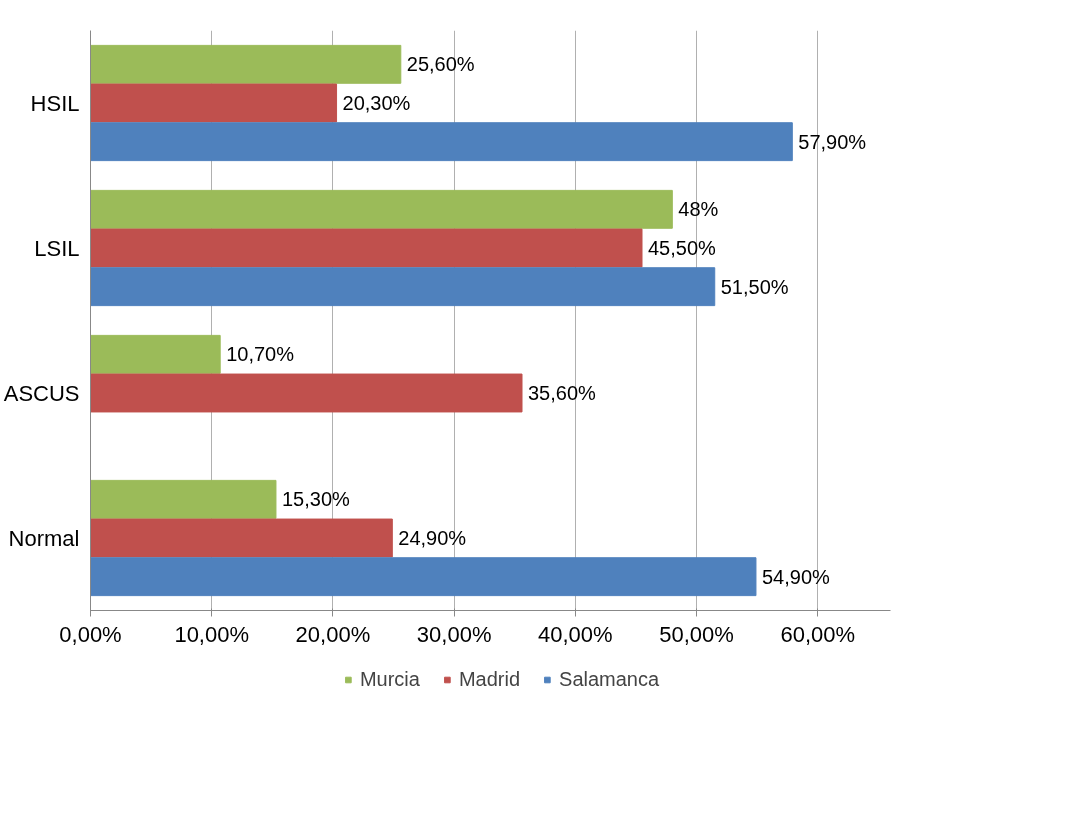  Describe the element at coordinates (696, 634) in the screenshot. I see `x-tick-label: 50,00%` at that location.